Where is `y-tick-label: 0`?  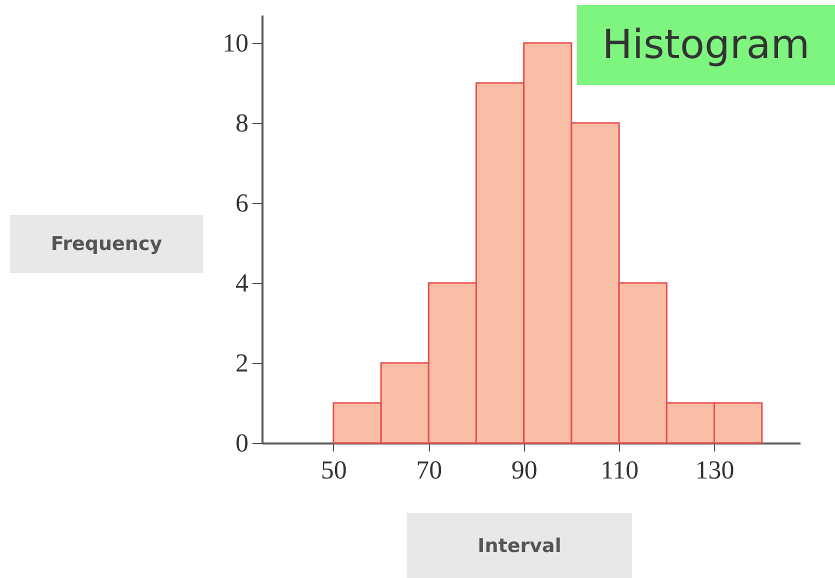 y-tick-label: 0 is located at coordinates (242, 443).